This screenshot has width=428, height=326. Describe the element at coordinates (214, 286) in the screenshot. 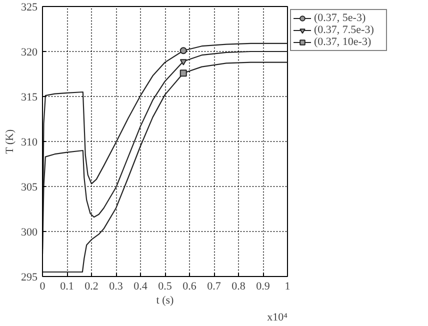

I see `x-tick-label: 0.7` at that location.